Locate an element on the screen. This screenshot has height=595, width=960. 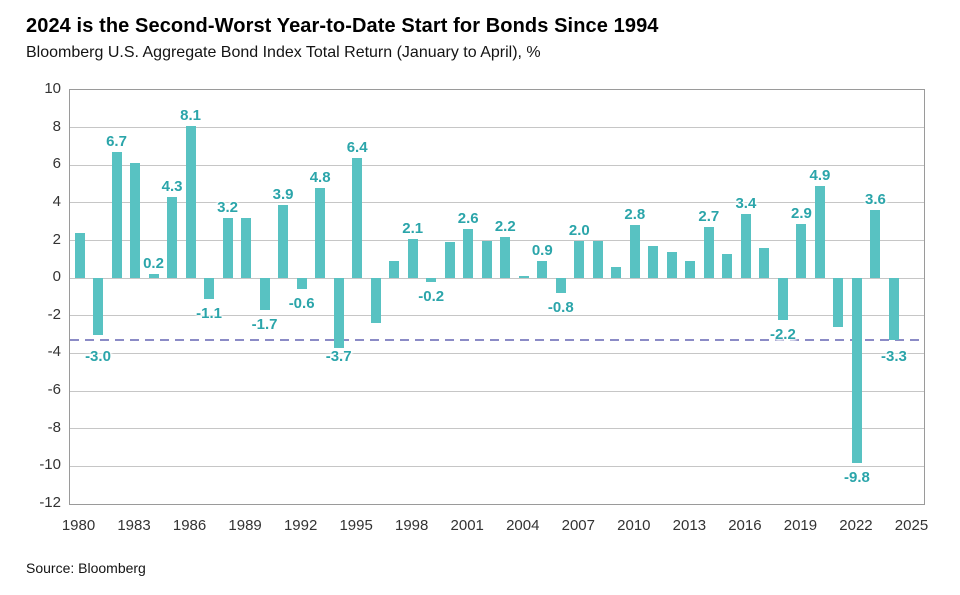
x-axis-tick-label: 2025 is located at coordinates (911, 525).